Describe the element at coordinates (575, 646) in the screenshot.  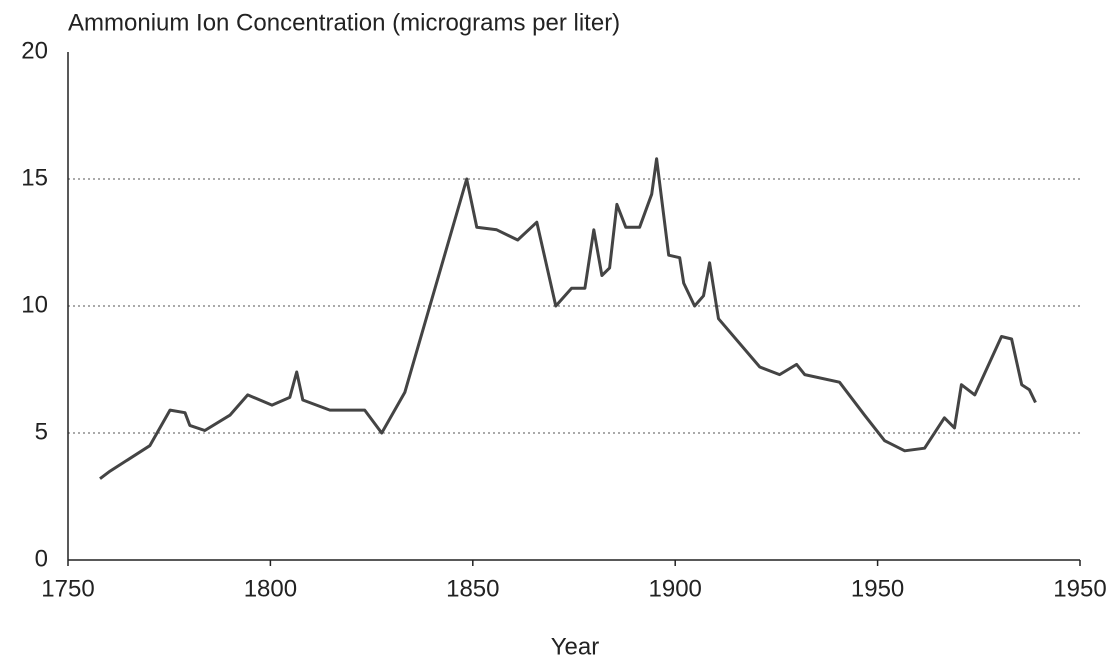
I see `x-axis-label: Year` at that location.